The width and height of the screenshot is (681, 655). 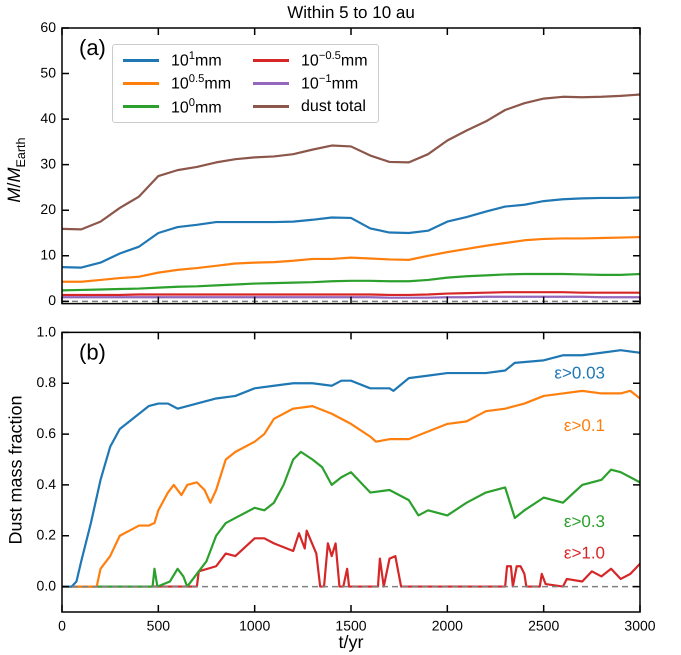 I want to click on series-label: ε>0.3, so click(x=584, y=522).